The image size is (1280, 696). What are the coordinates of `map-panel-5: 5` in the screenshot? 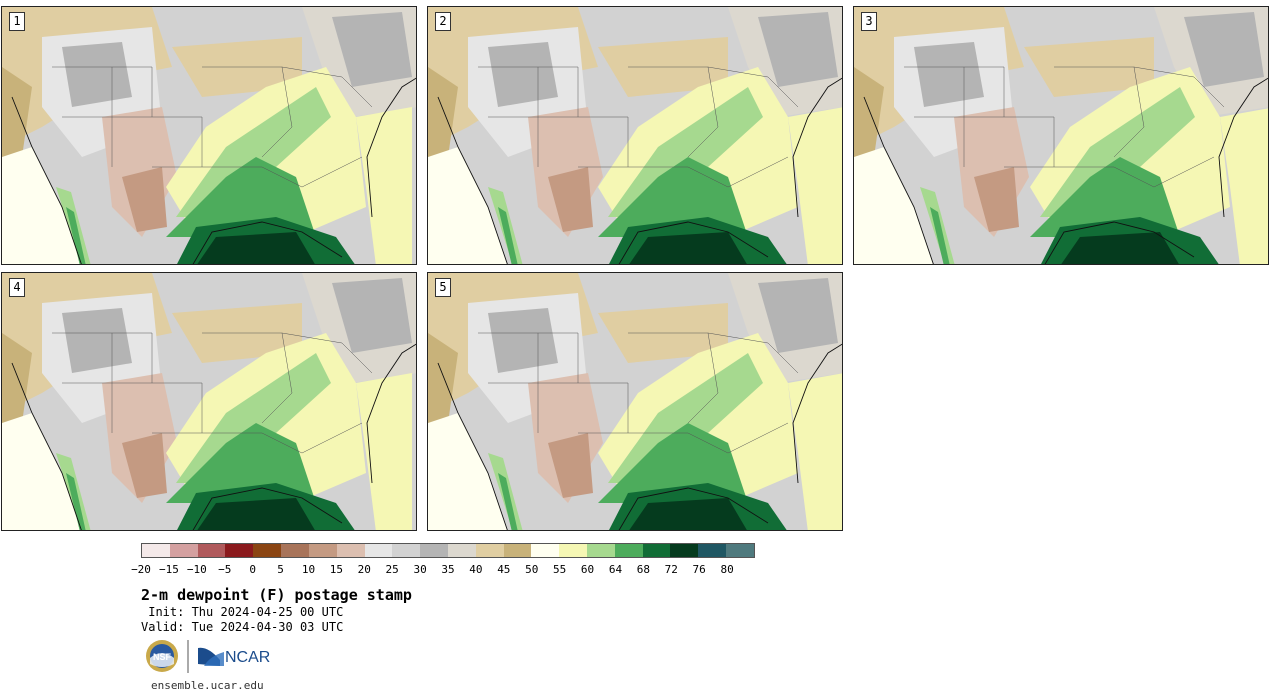 It's located at (635, 401).